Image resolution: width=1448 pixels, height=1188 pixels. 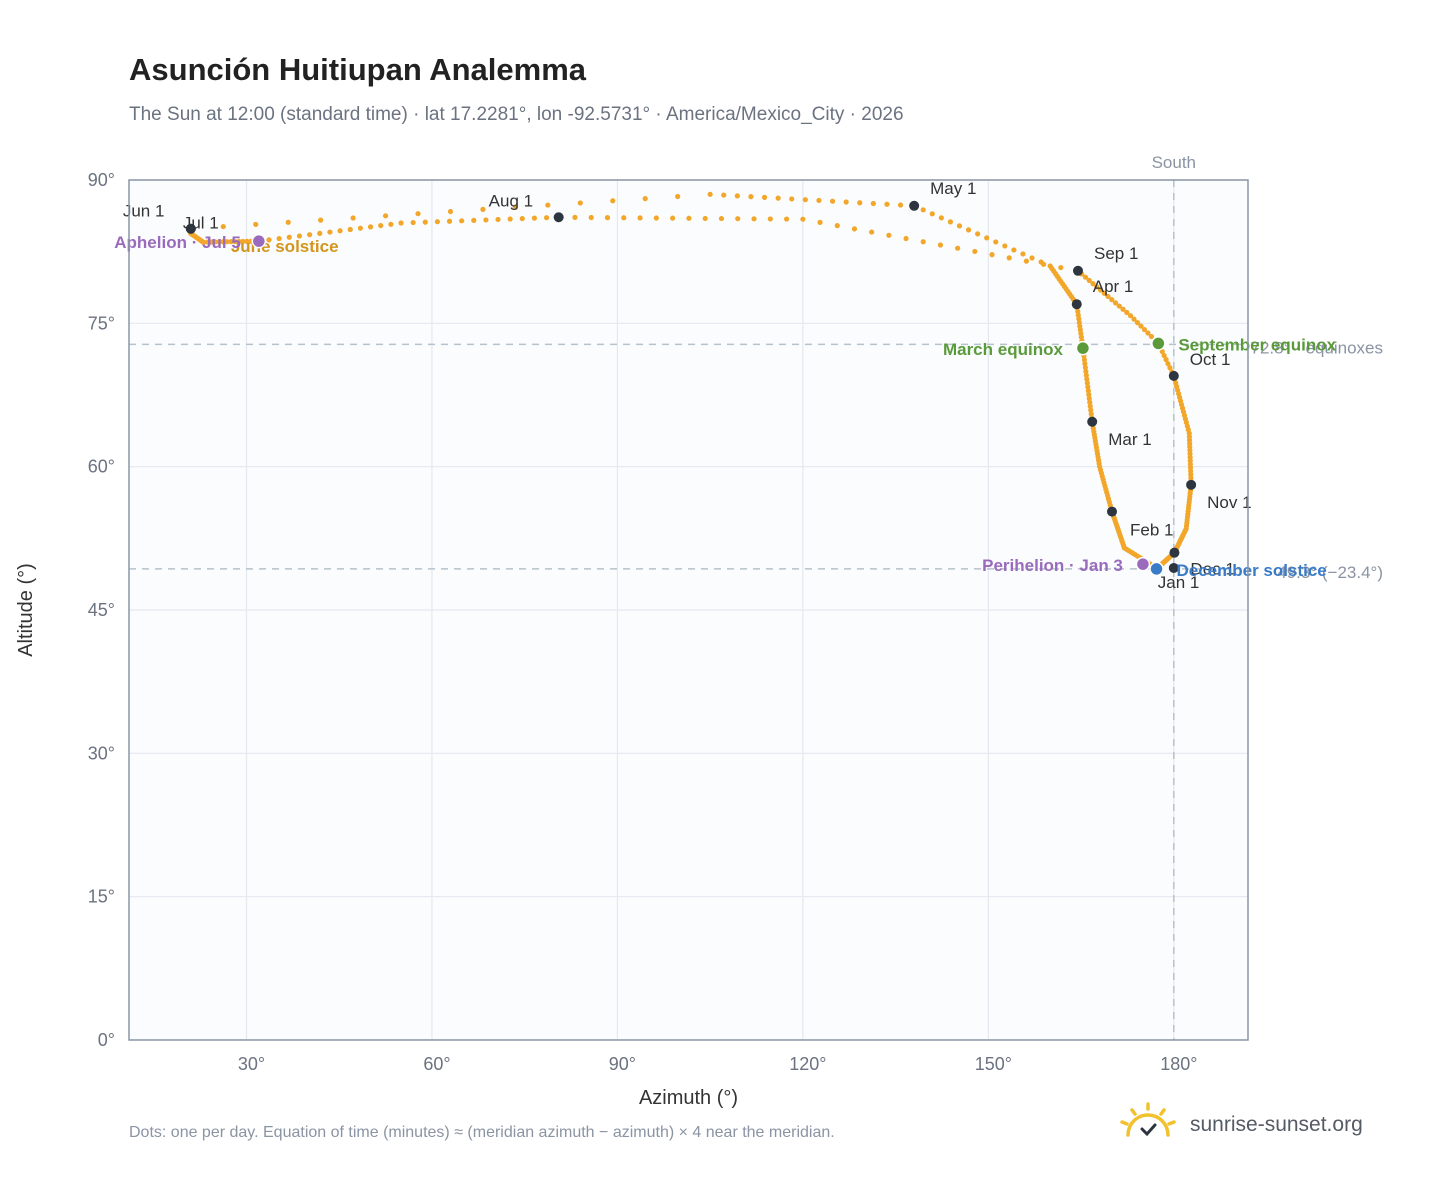 I want to click on month-label: Feb 1, so click(x=1151, y=530).